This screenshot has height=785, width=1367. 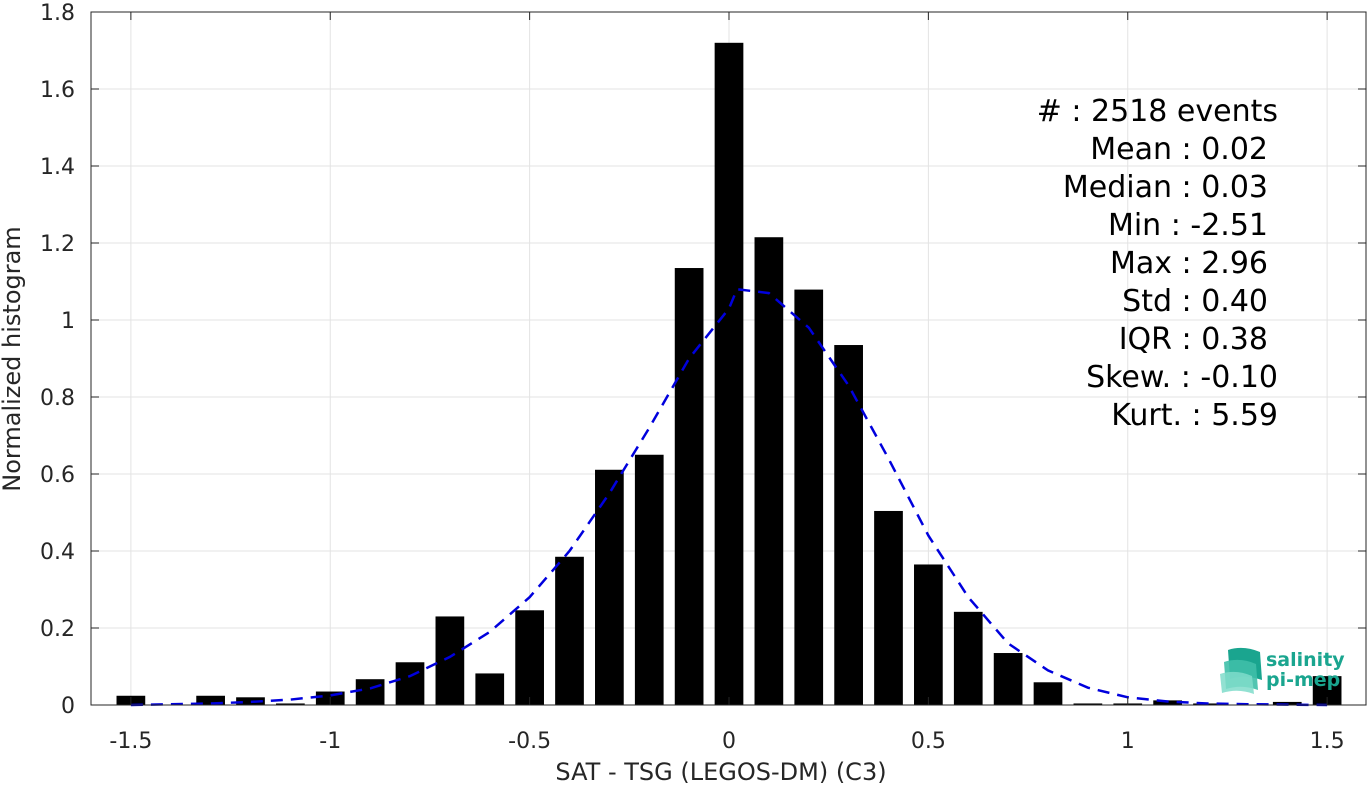 I want to click on logo-wave-icon, so click(x=1241, y=670).